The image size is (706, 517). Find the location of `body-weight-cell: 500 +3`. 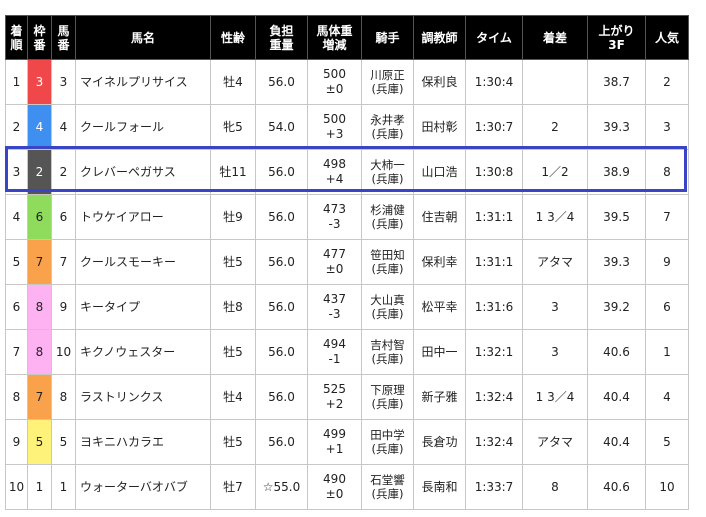

body-weight-cell: 500 +3 is located at coordinates (334, 127).